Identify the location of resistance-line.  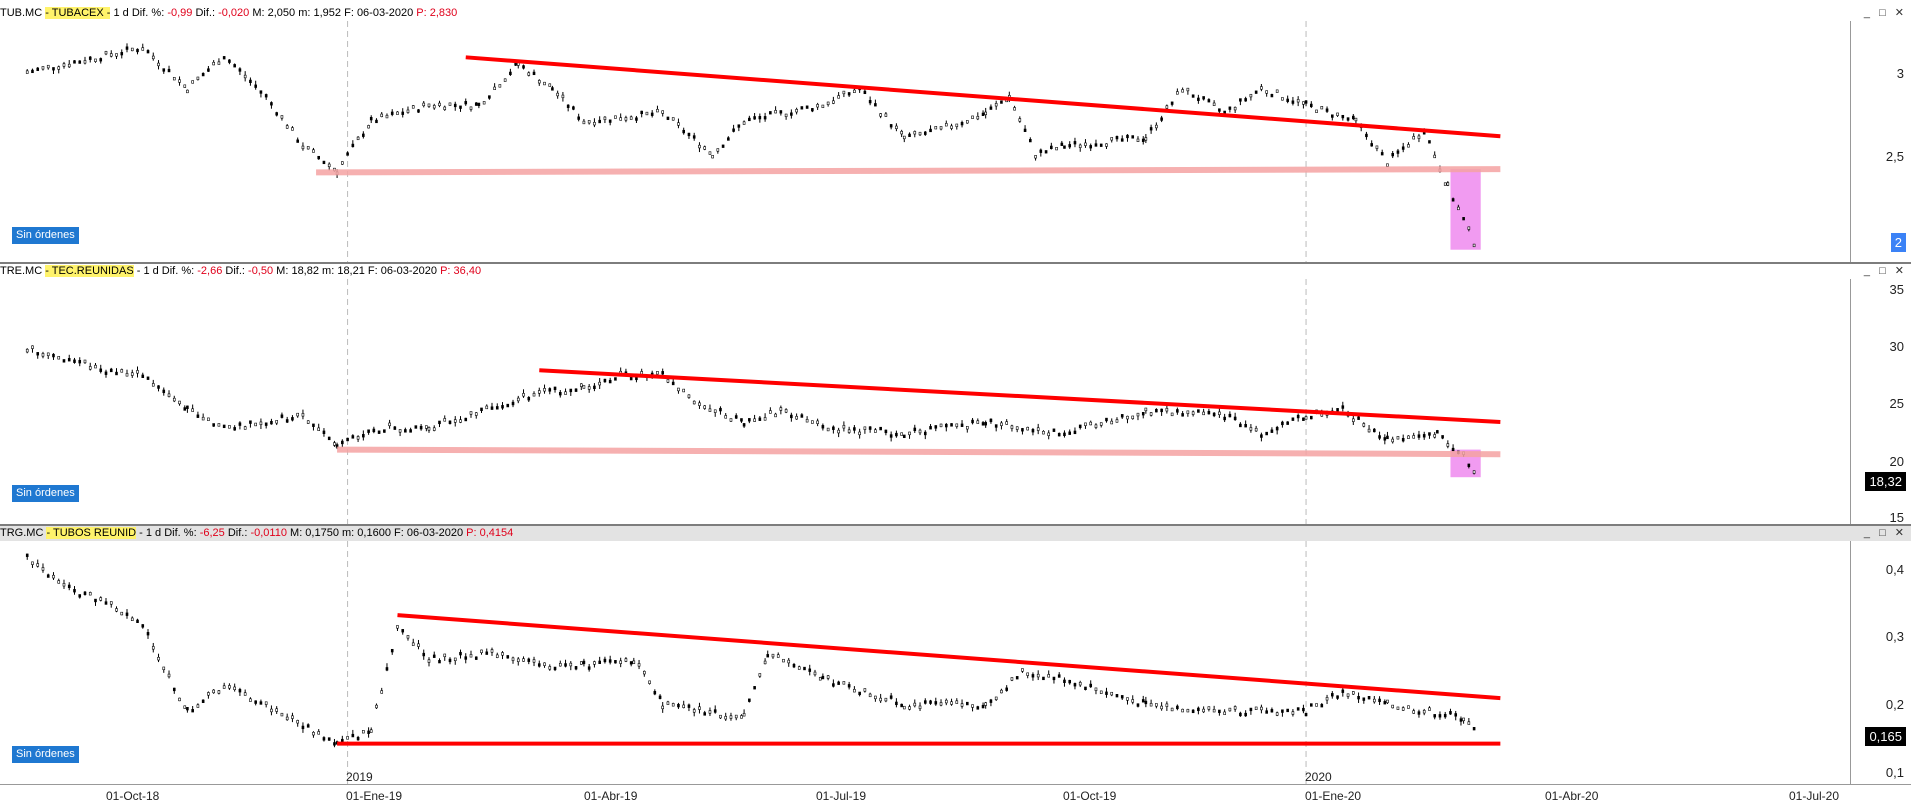
(1020, 396).